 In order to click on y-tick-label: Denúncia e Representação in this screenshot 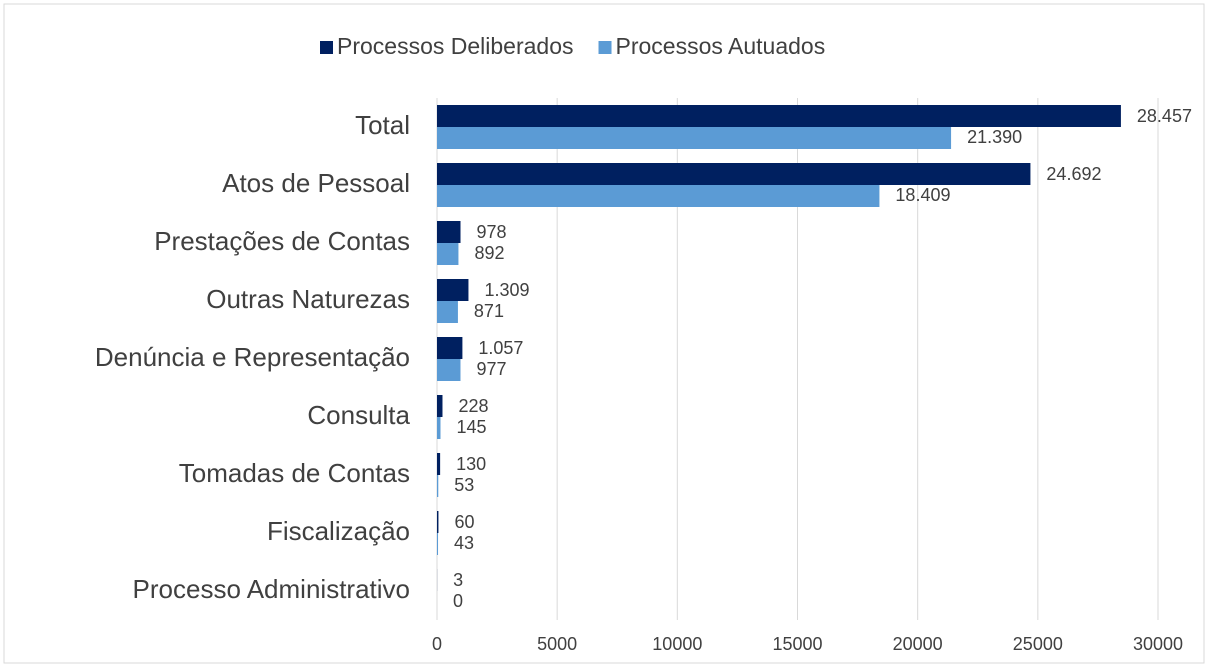, I will do `click(252, 357)`.